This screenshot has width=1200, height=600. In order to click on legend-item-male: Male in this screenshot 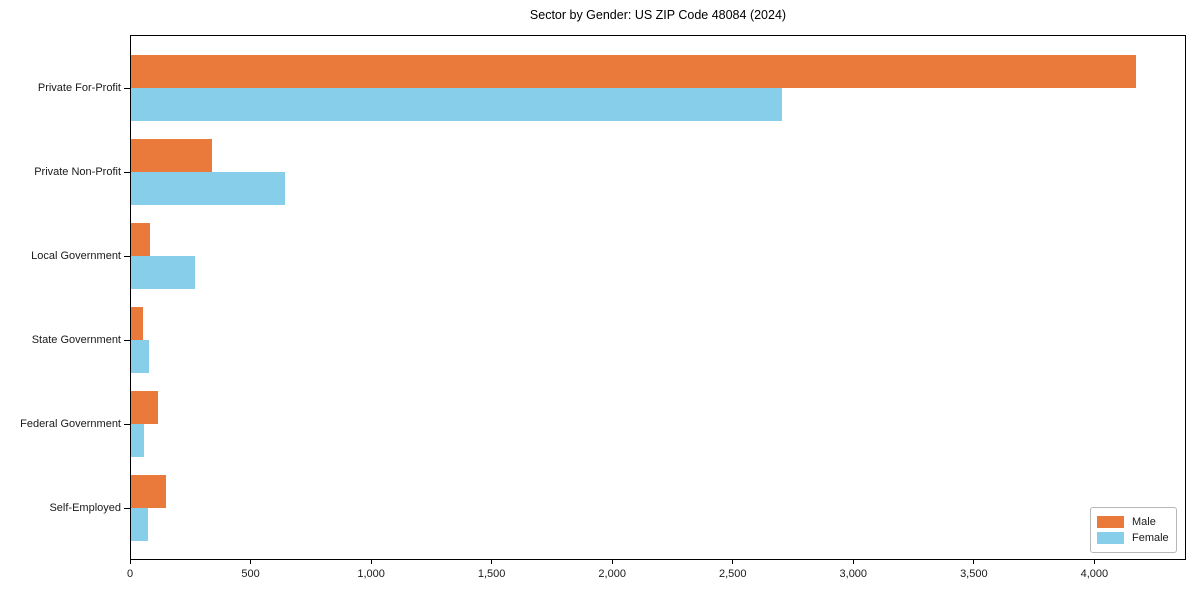, I will do `click(1133, 522)`.